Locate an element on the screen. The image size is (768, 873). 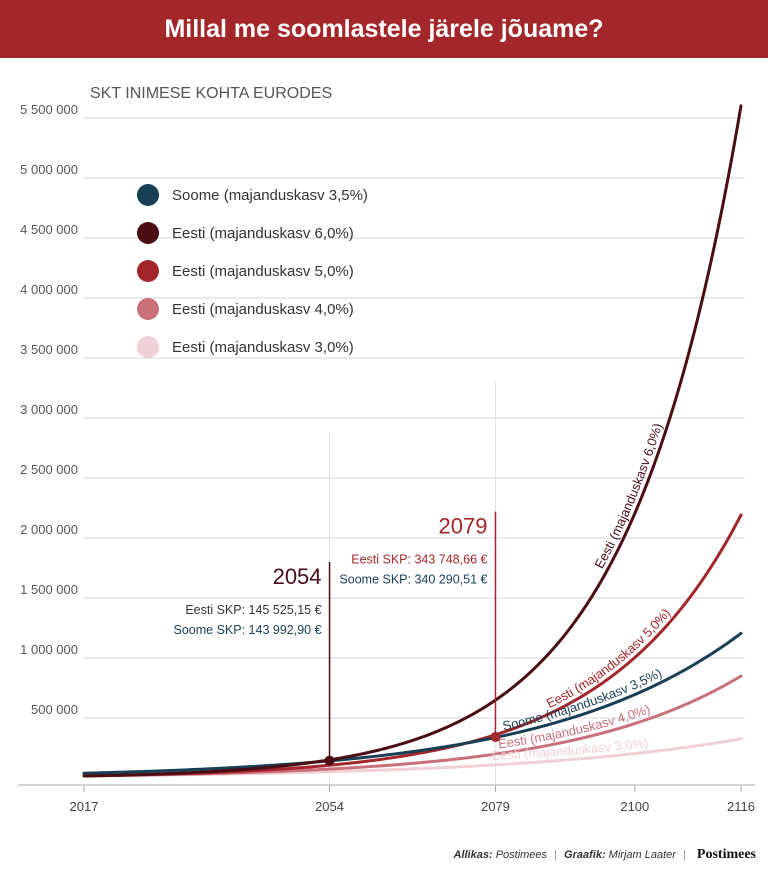
legend-label: Eesti (majanduskasv 3,0%) is located at coordinates (263, 347).